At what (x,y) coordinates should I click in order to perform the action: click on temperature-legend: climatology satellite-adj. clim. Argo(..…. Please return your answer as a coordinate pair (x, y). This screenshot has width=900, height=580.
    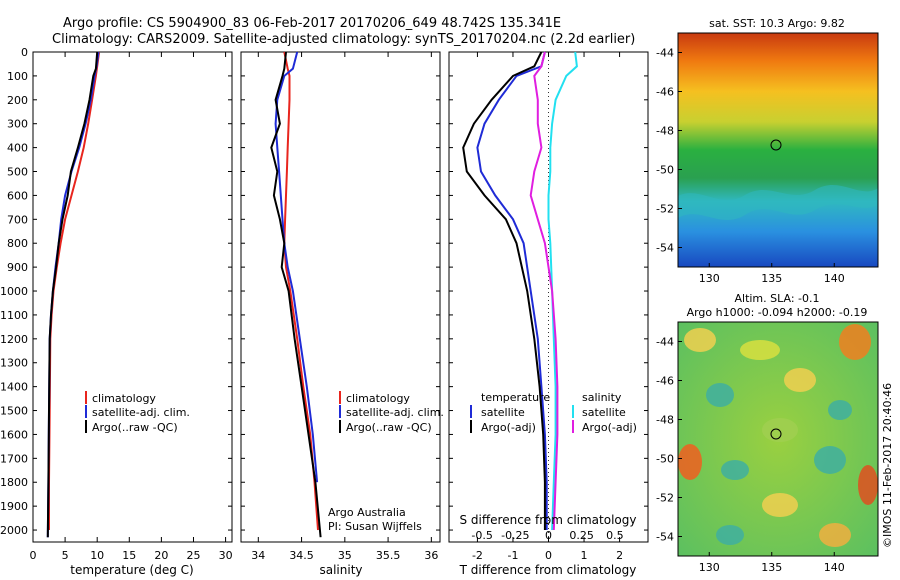
    Looking at the image, I should click on (137, 412).